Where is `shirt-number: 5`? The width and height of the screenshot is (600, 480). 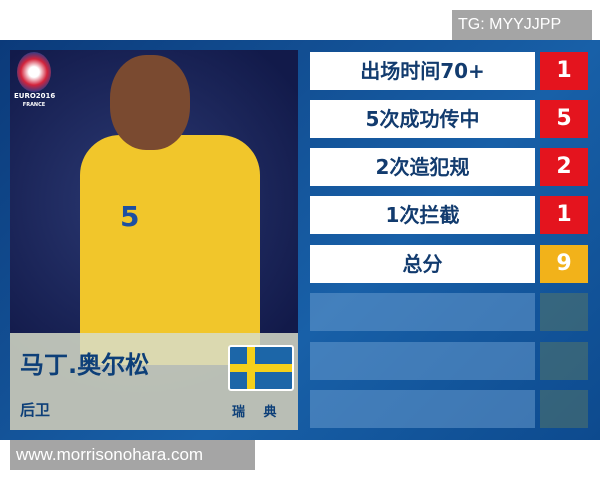 shirt-number: 5 is located at coordinates (130, 216).